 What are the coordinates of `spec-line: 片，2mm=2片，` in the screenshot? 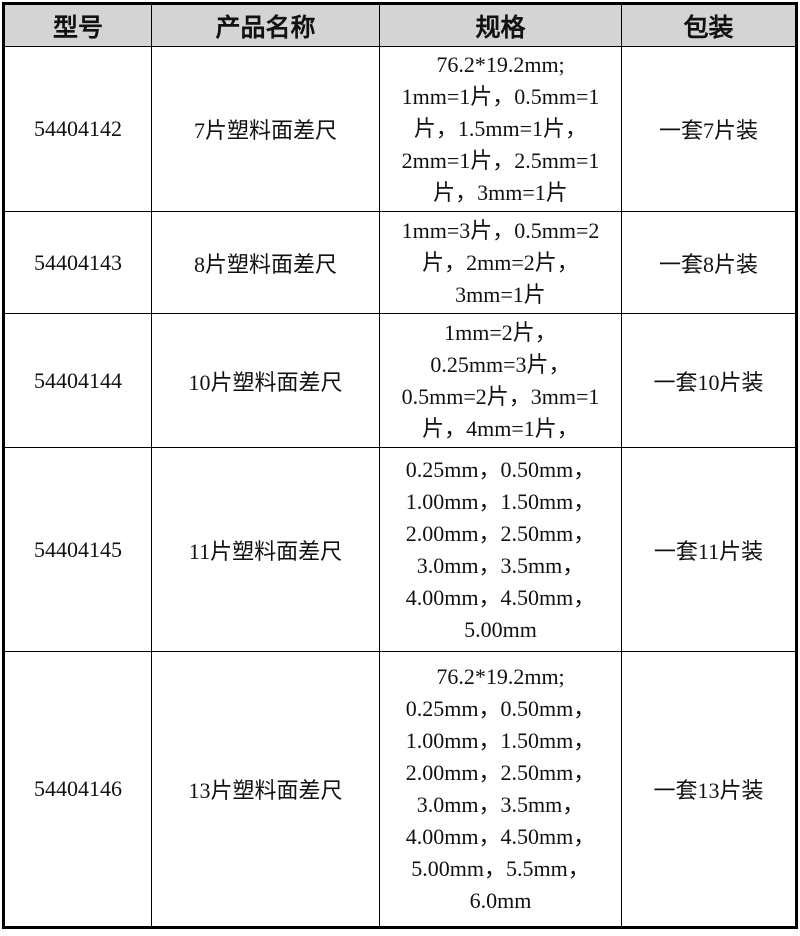 It's located at (500, 262).